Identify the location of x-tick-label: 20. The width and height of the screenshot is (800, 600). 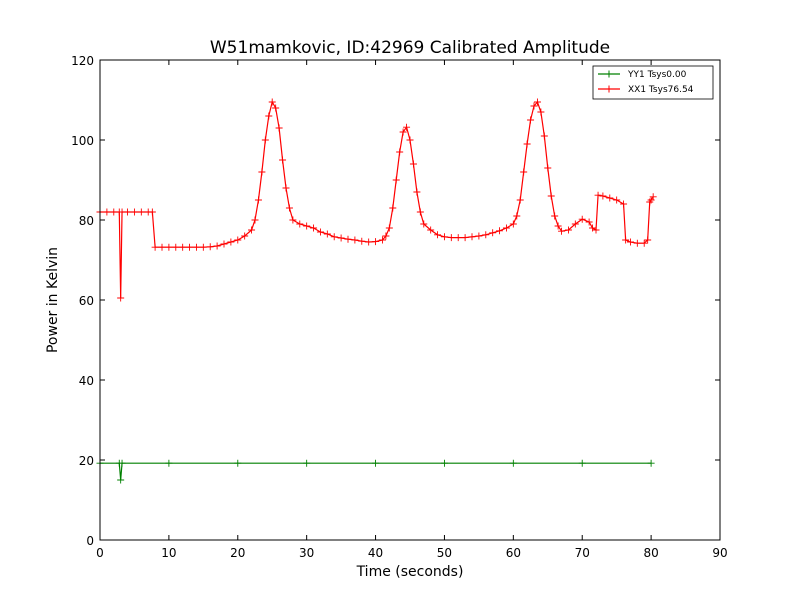
(237, 553).